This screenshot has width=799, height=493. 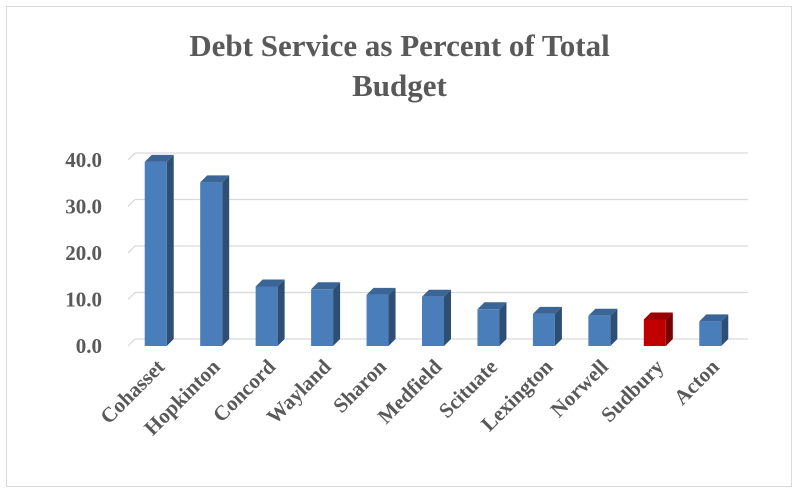 I want to click on y-tick-label: 20.0, so click(x=83, y=253).